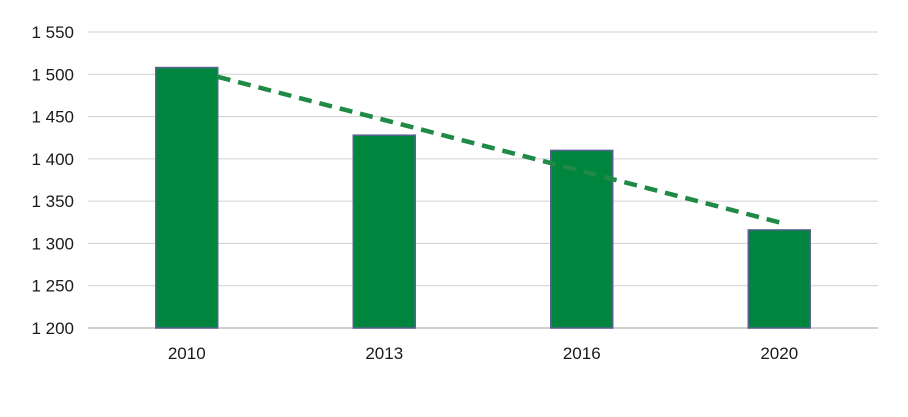  What do you see at coordinates (779, 279) in the screenshot?
I see `bar-2020` at bounding box center [779, 279].